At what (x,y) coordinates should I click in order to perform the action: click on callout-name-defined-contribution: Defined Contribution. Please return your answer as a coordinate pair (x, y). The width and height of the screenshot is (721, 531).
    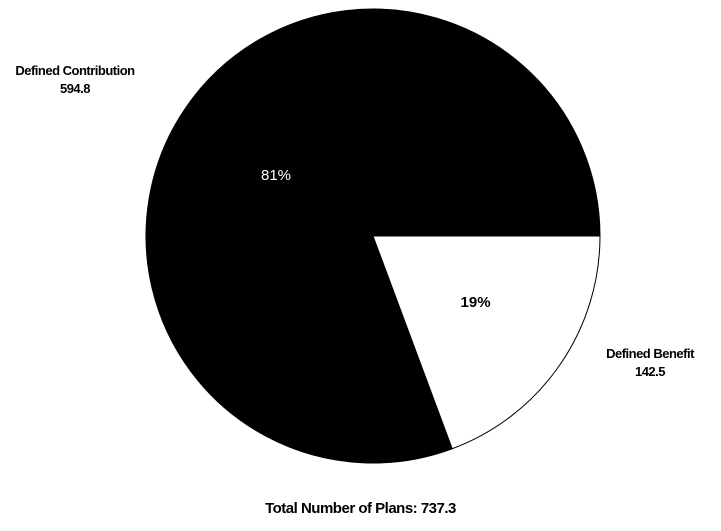
    Looking at the image, I should click on (75, 70).